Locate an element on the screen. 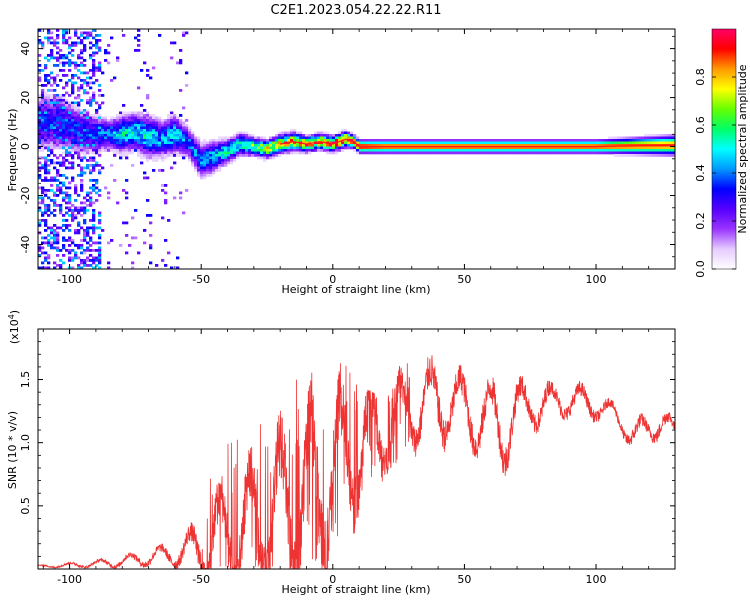 This screenshot has height=600, width=750. y-tick-label: 1.5 is located at coordinates (25, 380).